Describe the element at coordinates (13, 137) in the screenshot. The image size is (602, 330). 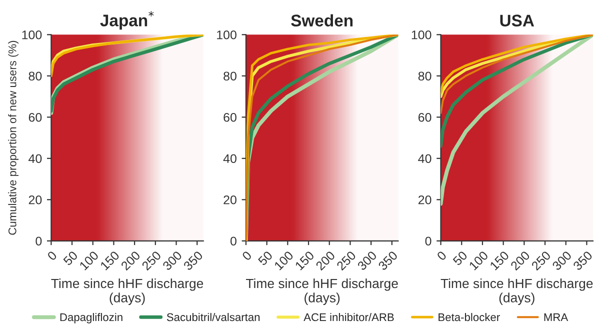
I see `y-axis-title: Cumulative proportion of new users (%)` at that location.